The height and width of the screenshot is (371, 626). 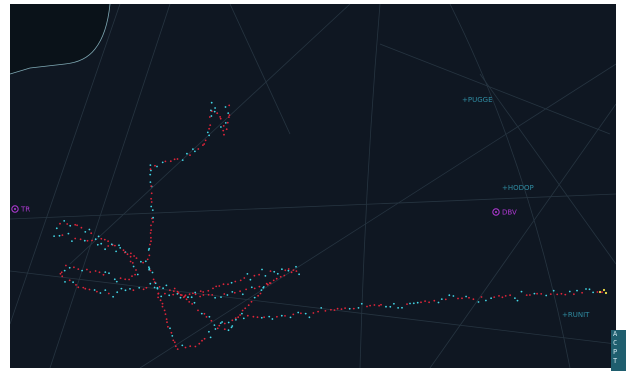 I want to click on track-point-latest, so click(x=604, y=290).